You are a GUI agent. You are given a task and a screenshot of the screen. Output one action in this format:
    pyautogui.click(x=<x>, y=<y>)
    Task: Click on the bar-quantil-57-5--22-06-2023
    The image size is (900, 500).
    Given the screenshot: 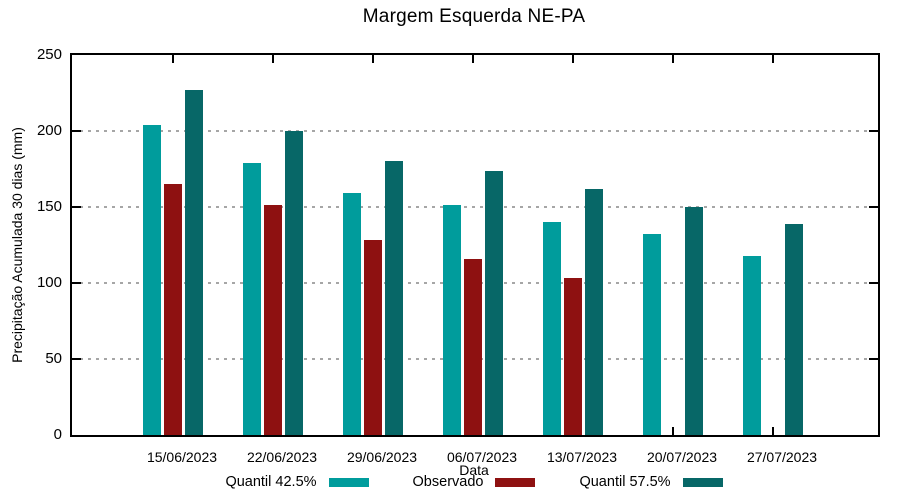 What is the action you would take?
    pyautogui.click(x=294, y=283)
    